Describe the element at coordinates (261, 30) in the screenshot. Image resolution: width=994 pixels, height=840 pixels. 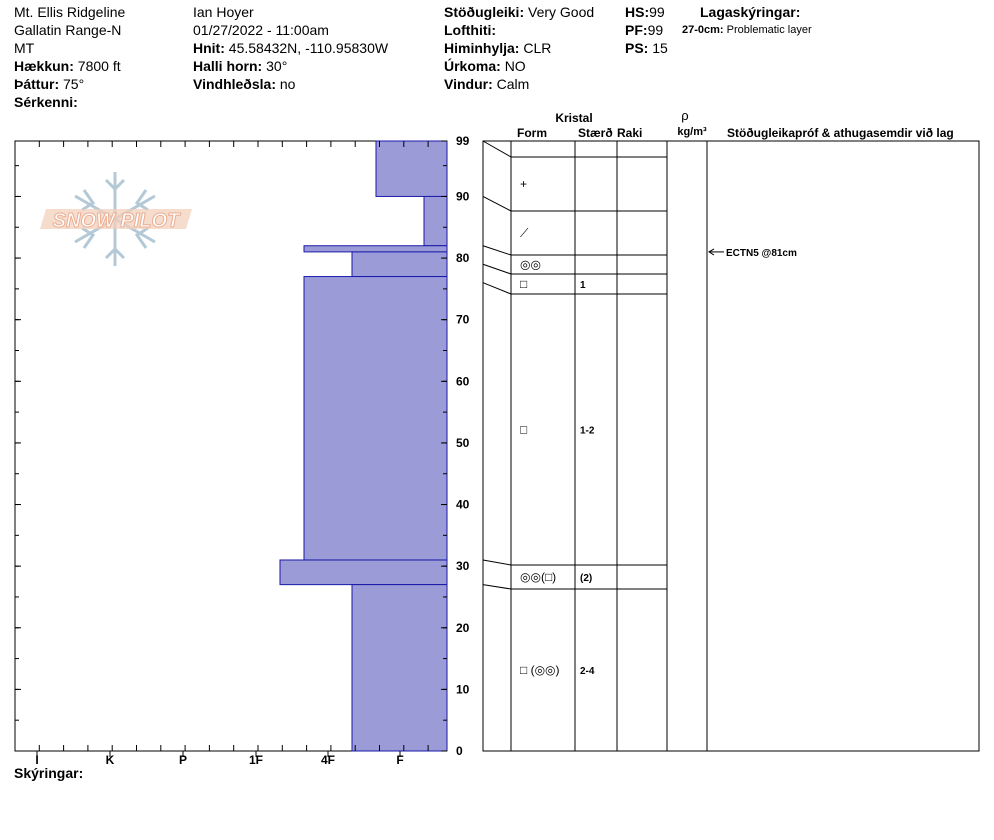
I see `observation-datetime: 01/27/2022 - 11:00am` at that location.